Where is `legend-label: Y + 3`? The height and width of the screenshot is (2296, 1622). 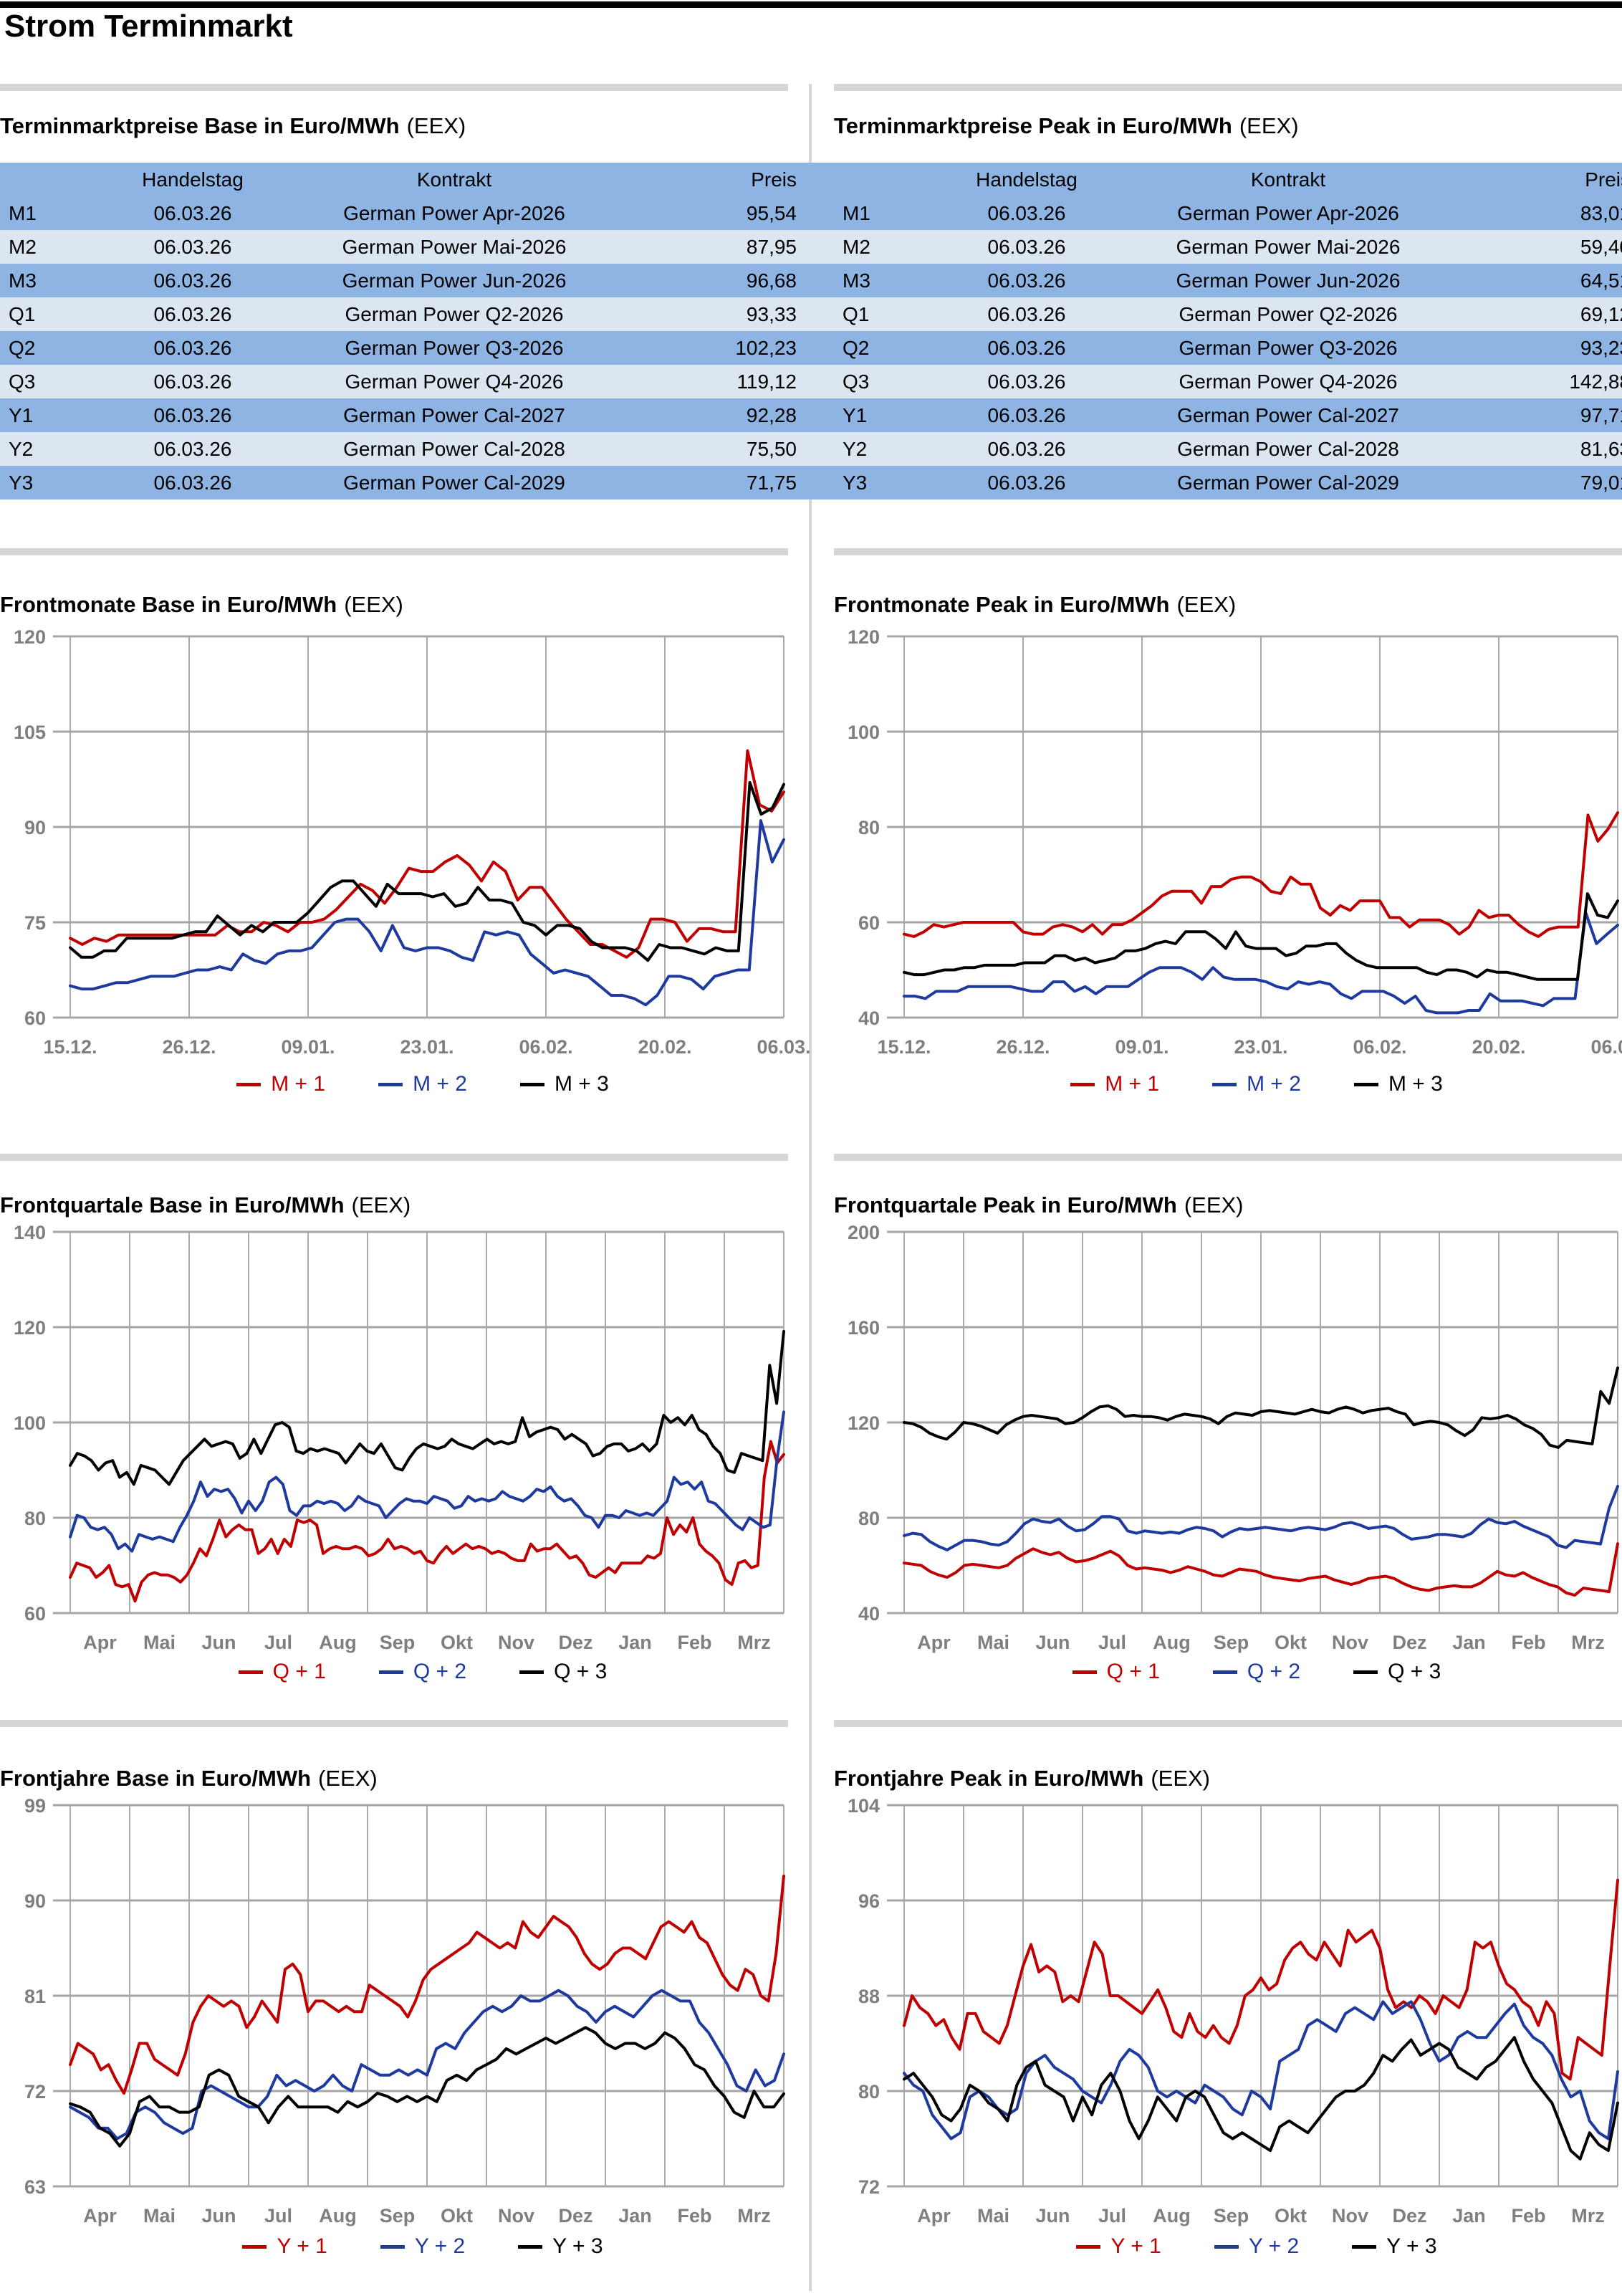
legend-label: Y + 3 is located at coordinates (1411, 2246).